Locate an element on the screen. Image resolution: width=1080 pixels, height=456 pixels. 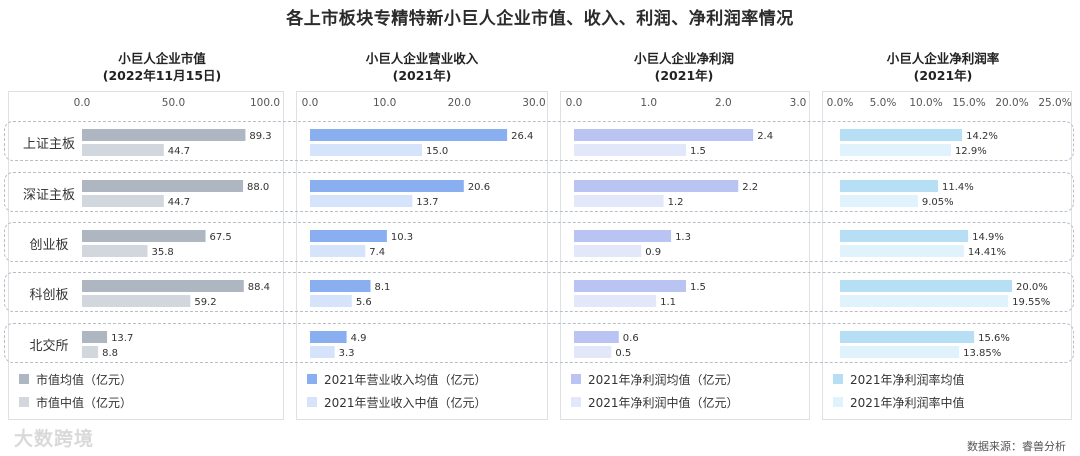
data-source-note: 数据来源：睿兽分析 is located at coordinates (1016, 446).